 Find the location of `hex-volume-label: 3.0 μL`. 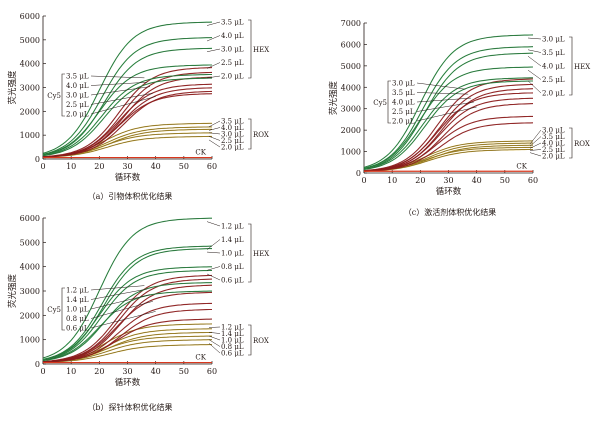

hex-volume-label: 3.0 μL is located at coordinates (553, 40).